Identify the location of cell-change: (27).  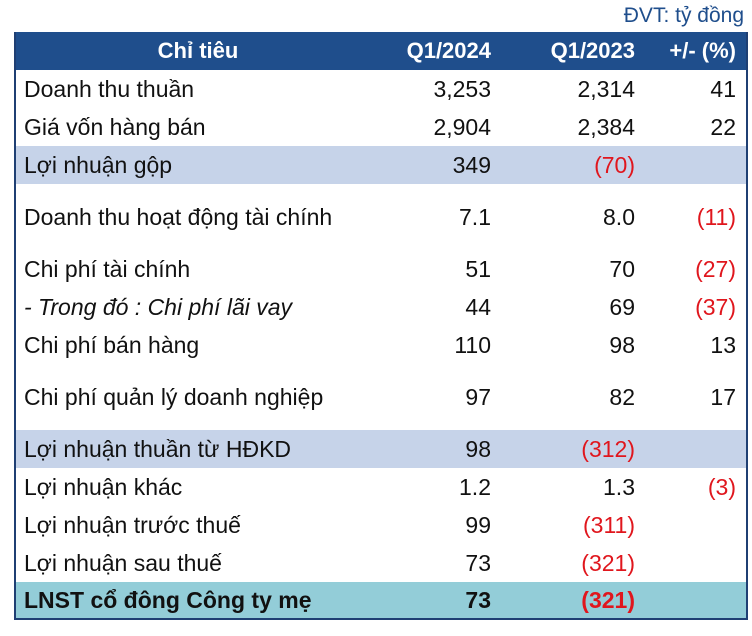
(715, 268).